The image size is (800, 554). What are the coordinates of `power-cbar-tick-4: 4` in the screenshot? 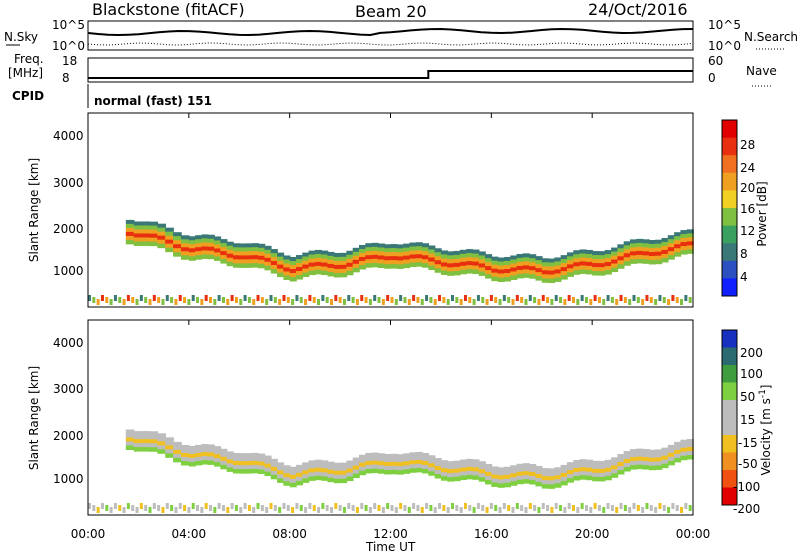 It's located at (744, 277).